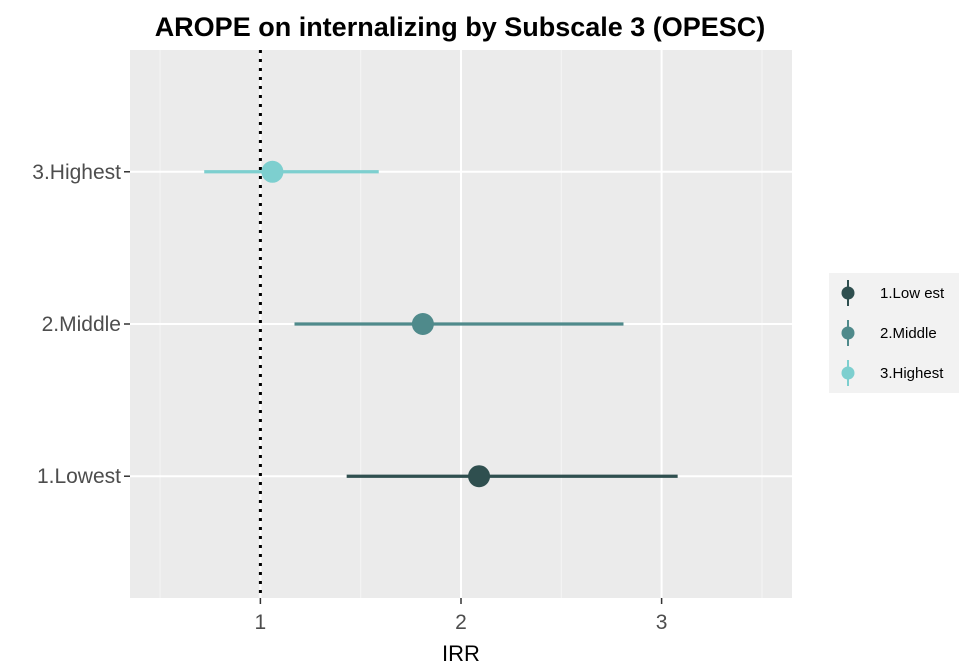  What do you see at coordinates (261, 622) in the screenshot?
I see `x-tick-label: 1` at bounding box center [261, 622].